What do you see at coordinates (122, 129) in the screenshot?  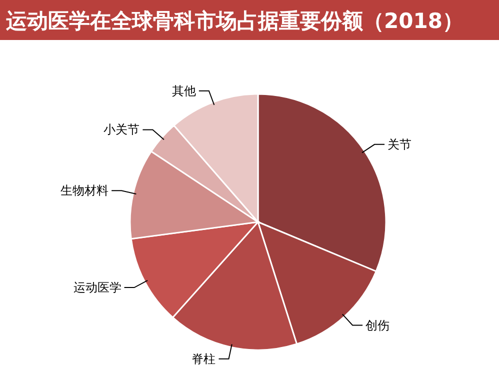 I see `slice-label: 小关节` at bounding box center [122, 129].